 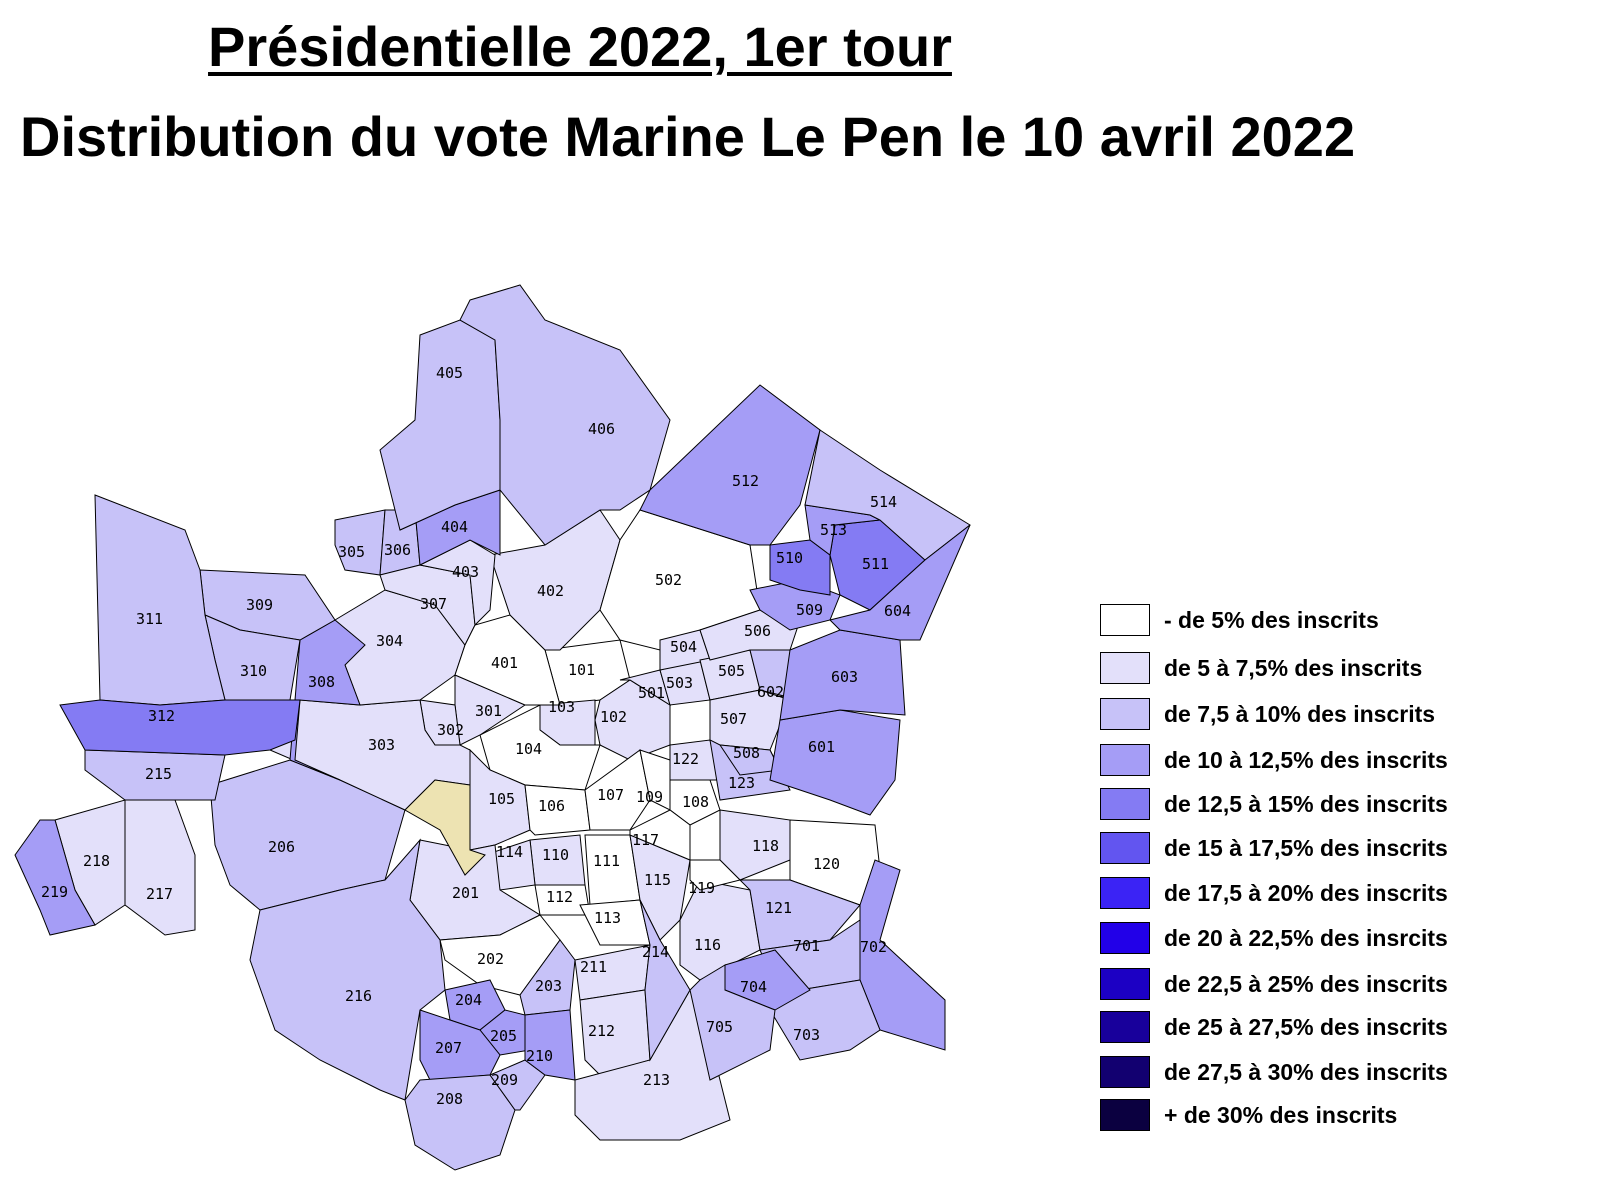 What do you see at coordinates (548, 986) in the screenshot?
I see `district-label-203: 203` at bounding box center [548, 986].